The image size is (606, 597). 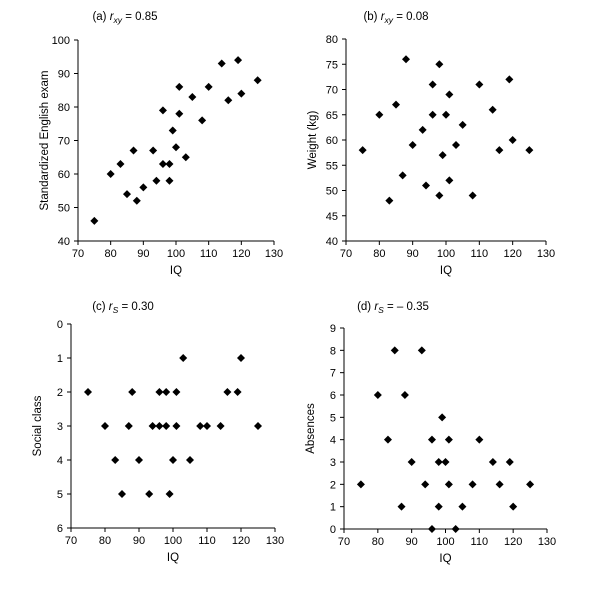 I want to click on y-tick-label: 2, so click(x=60, y=393).